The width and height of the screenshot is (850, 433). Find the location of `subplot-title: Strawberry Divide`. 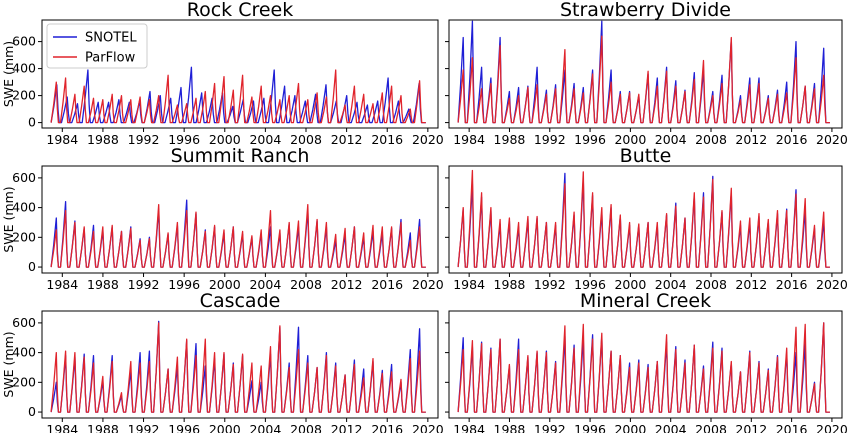

subplot-title: Strawberry Divide is located at coordinates (645, 10).